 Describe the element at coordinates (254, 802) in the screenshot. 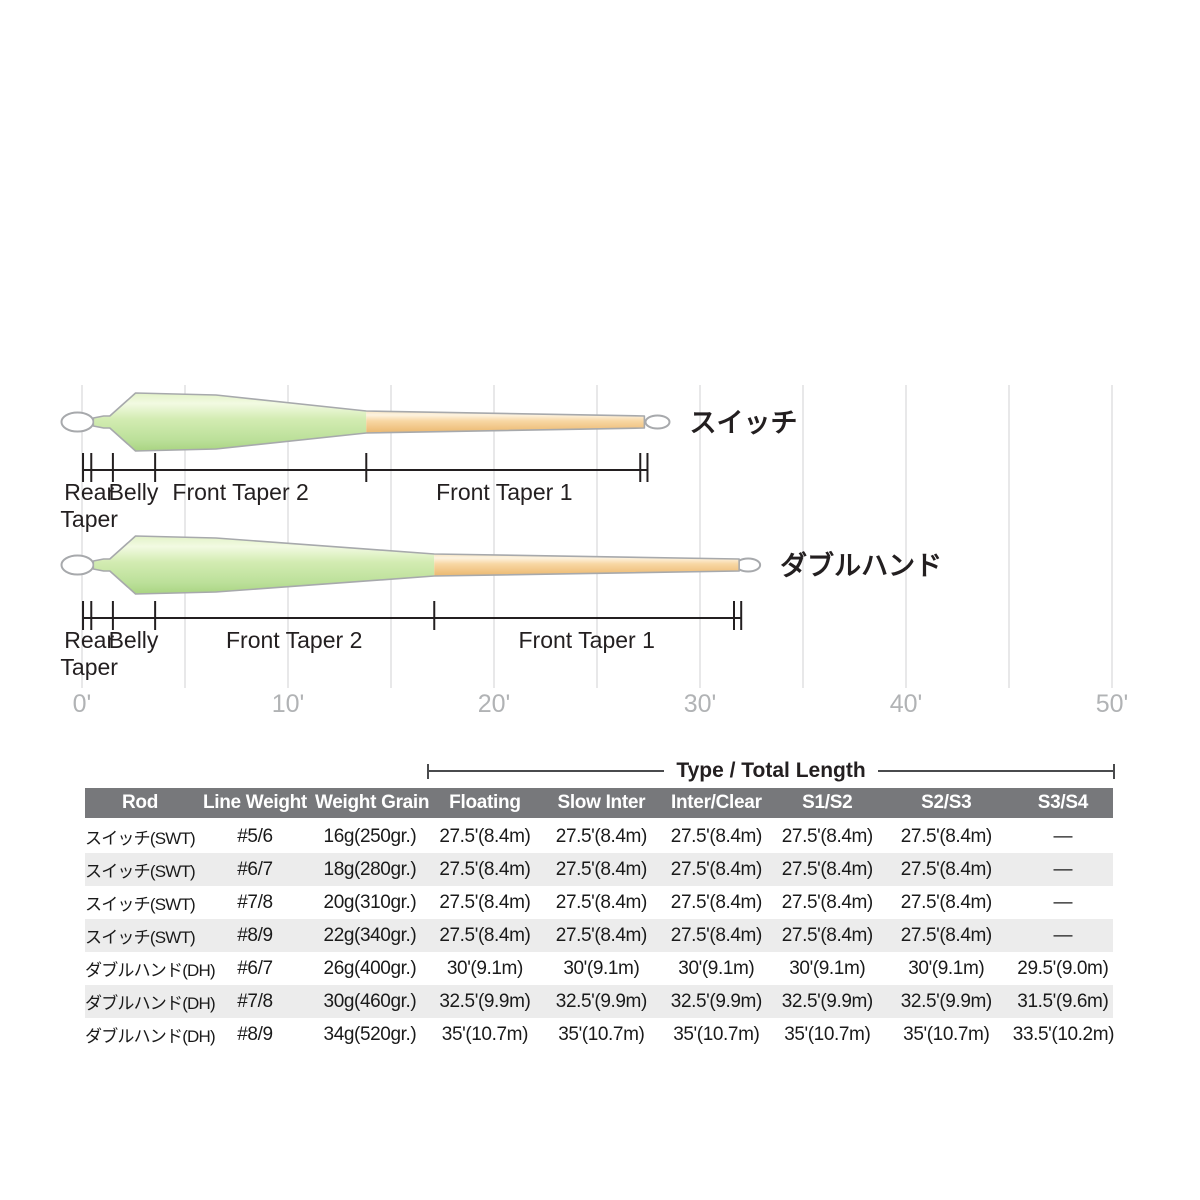

I see `column-header: Line Weight` at that location.